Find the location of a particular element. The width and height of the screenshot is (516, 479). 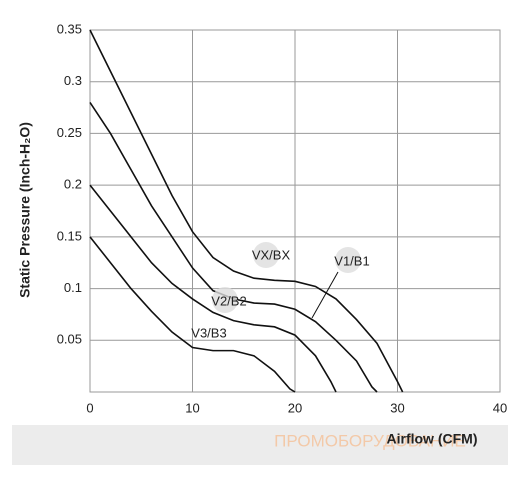

x-tick-label: 30 is located at coordinates (397, 407).